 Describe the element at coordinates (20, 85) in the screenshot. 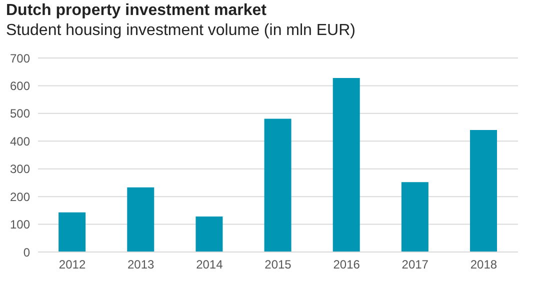

I see `y-tick-label: 600` at that location.